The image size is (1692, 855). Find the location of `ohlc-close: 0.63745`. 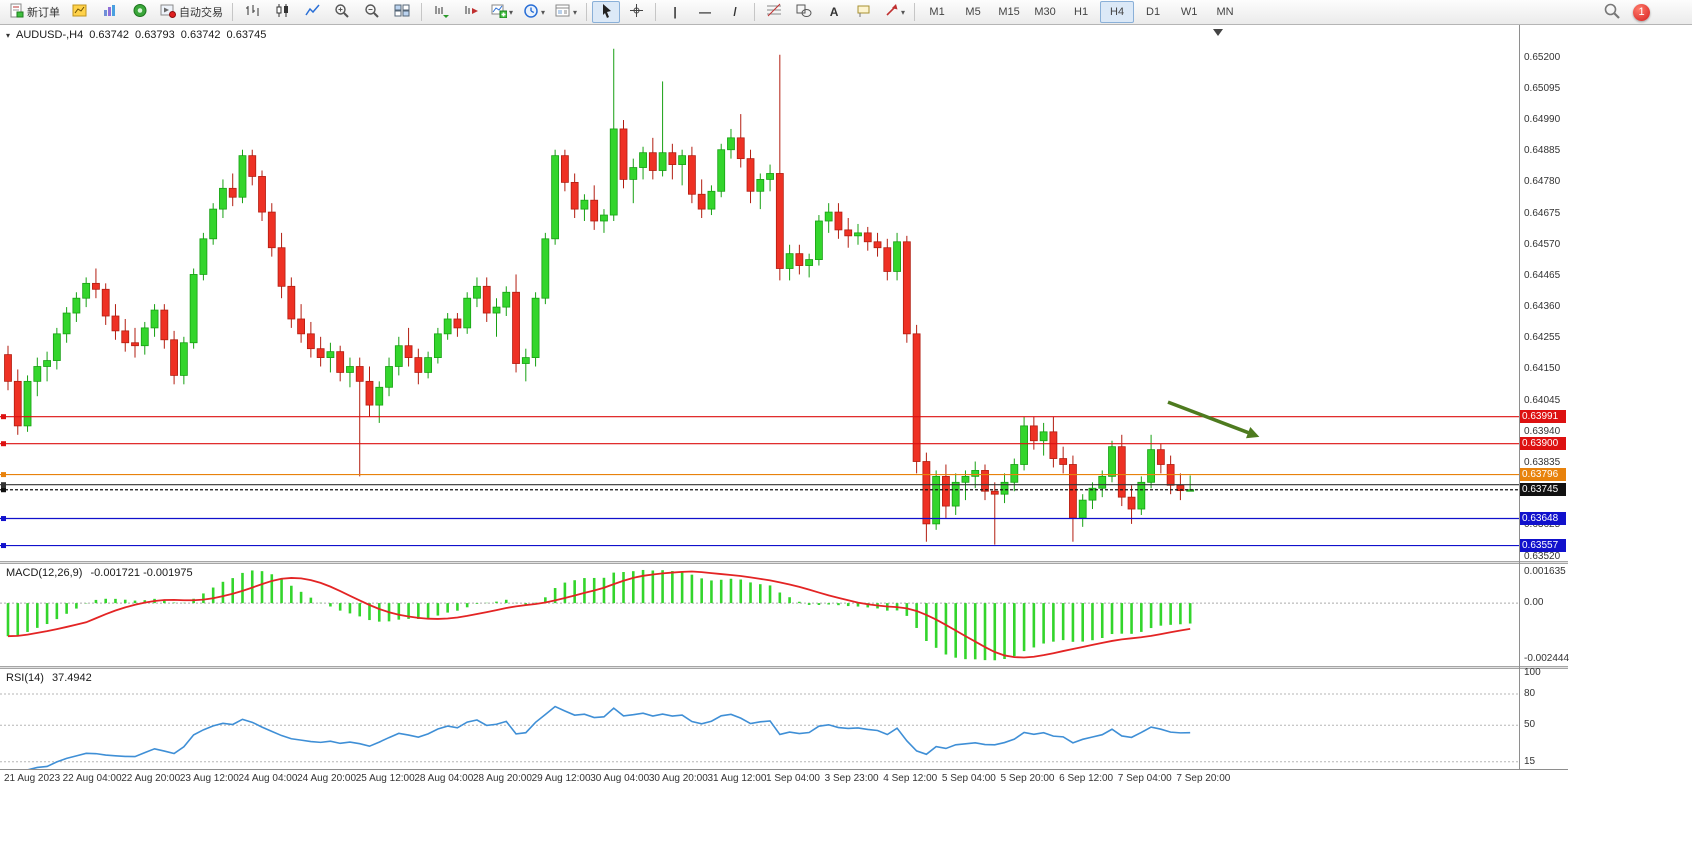

ohlc-close: 0.63745 is located at coordinates (246, 35).